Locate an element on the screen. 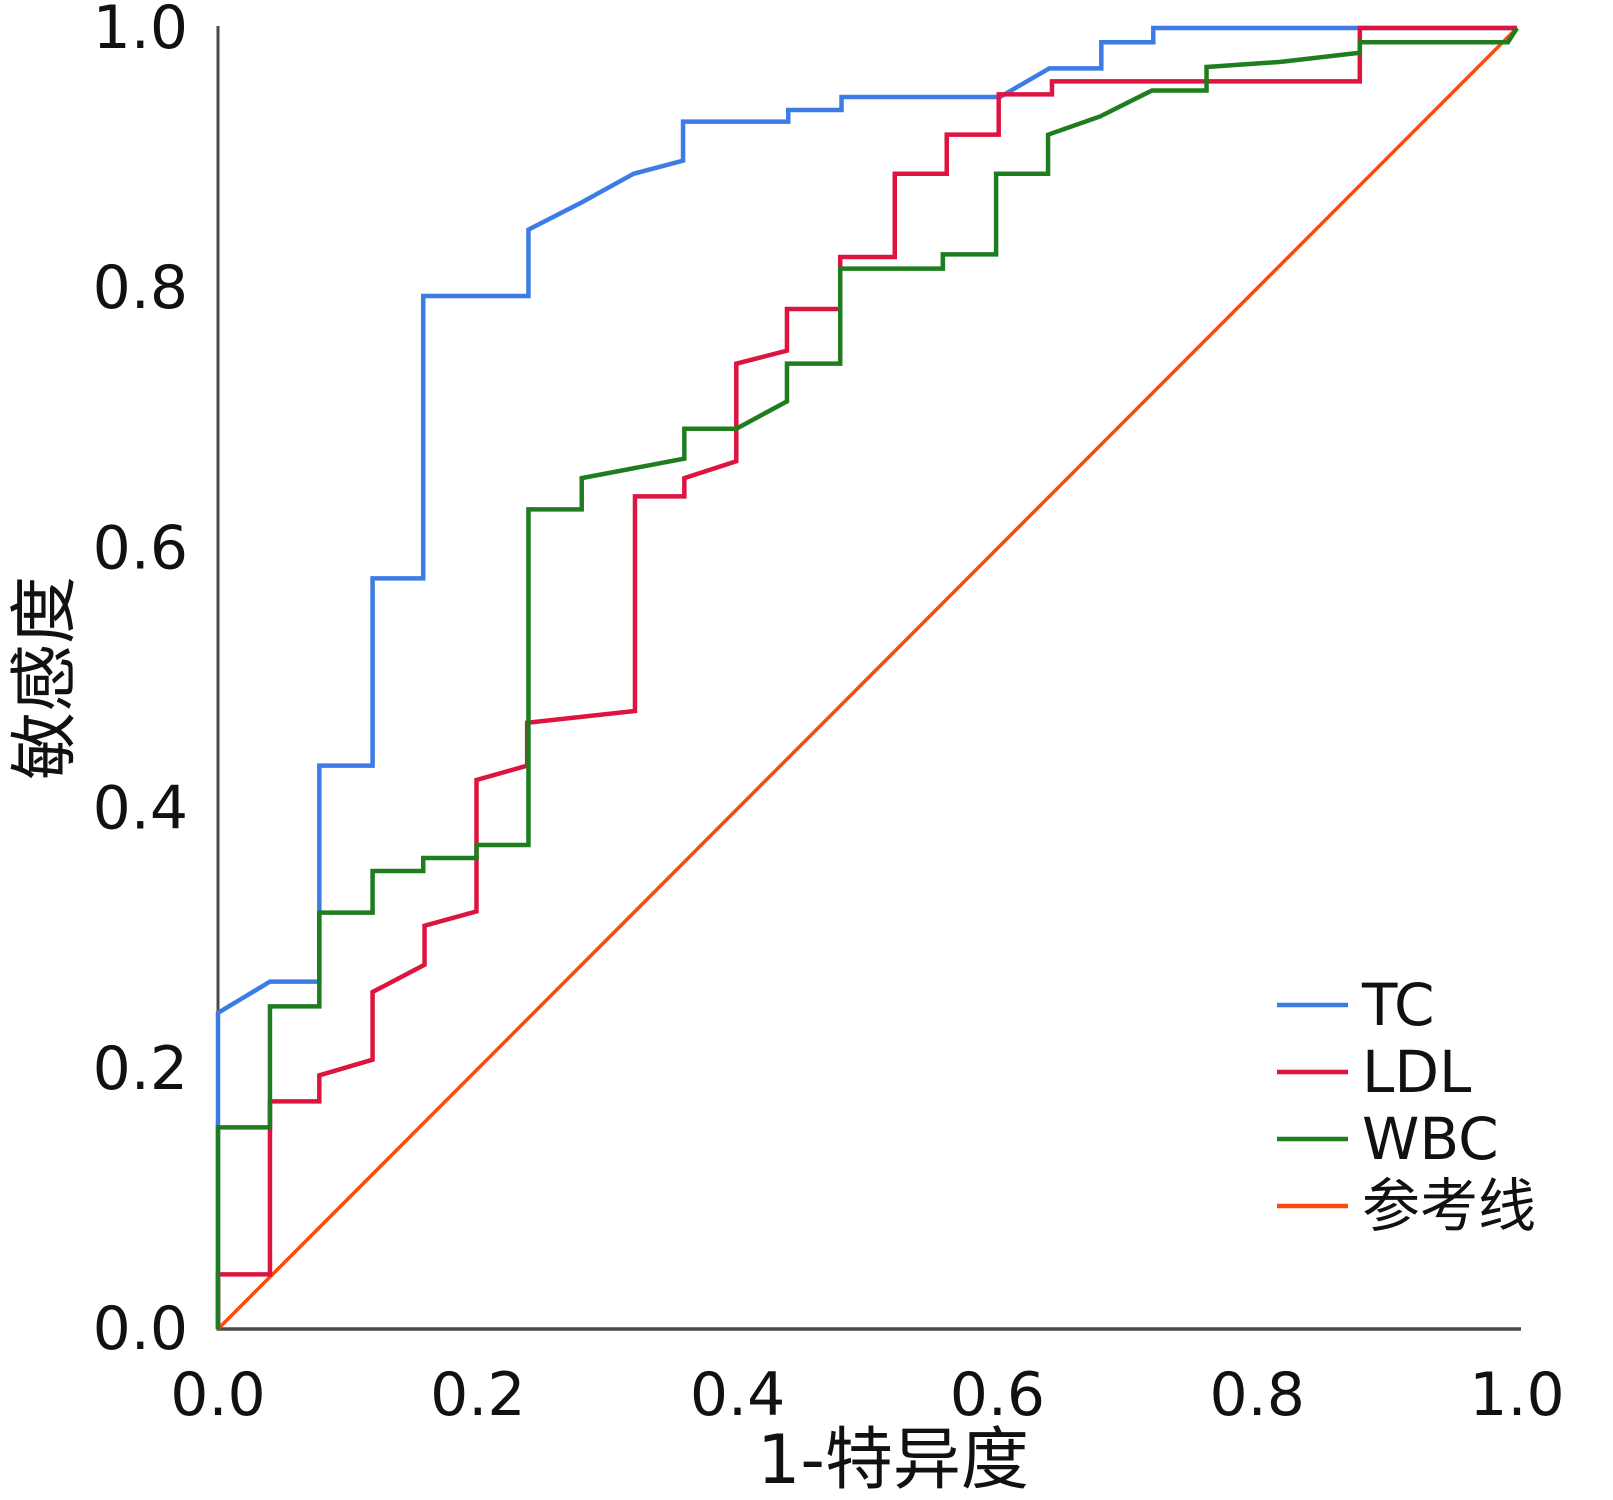 The image size is (1613, 1500). y-tick-label: 0.4 is located at coordinates (140, 809).